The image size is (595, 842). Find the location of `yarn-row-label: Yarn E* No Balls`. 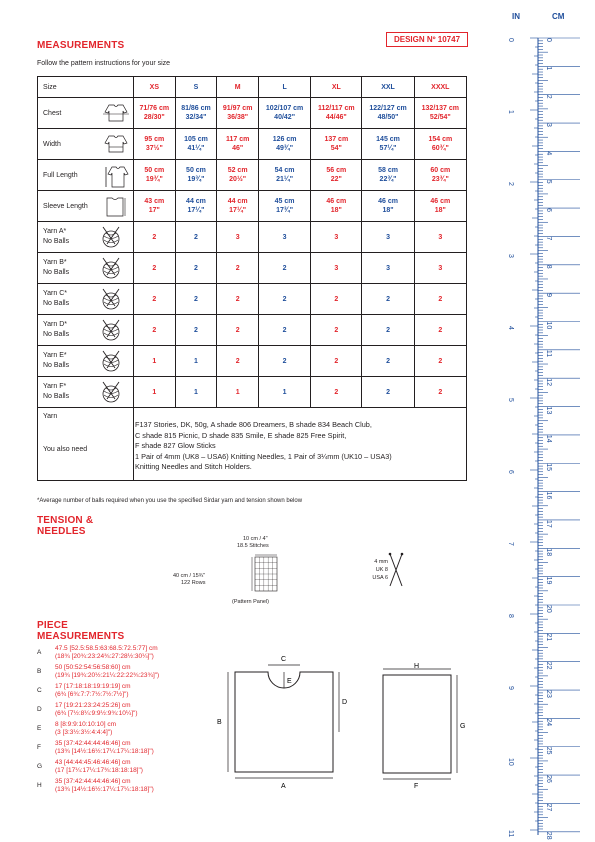

yarn-row-label: Yarn E* No Balls is located at coordinates (85, 361).